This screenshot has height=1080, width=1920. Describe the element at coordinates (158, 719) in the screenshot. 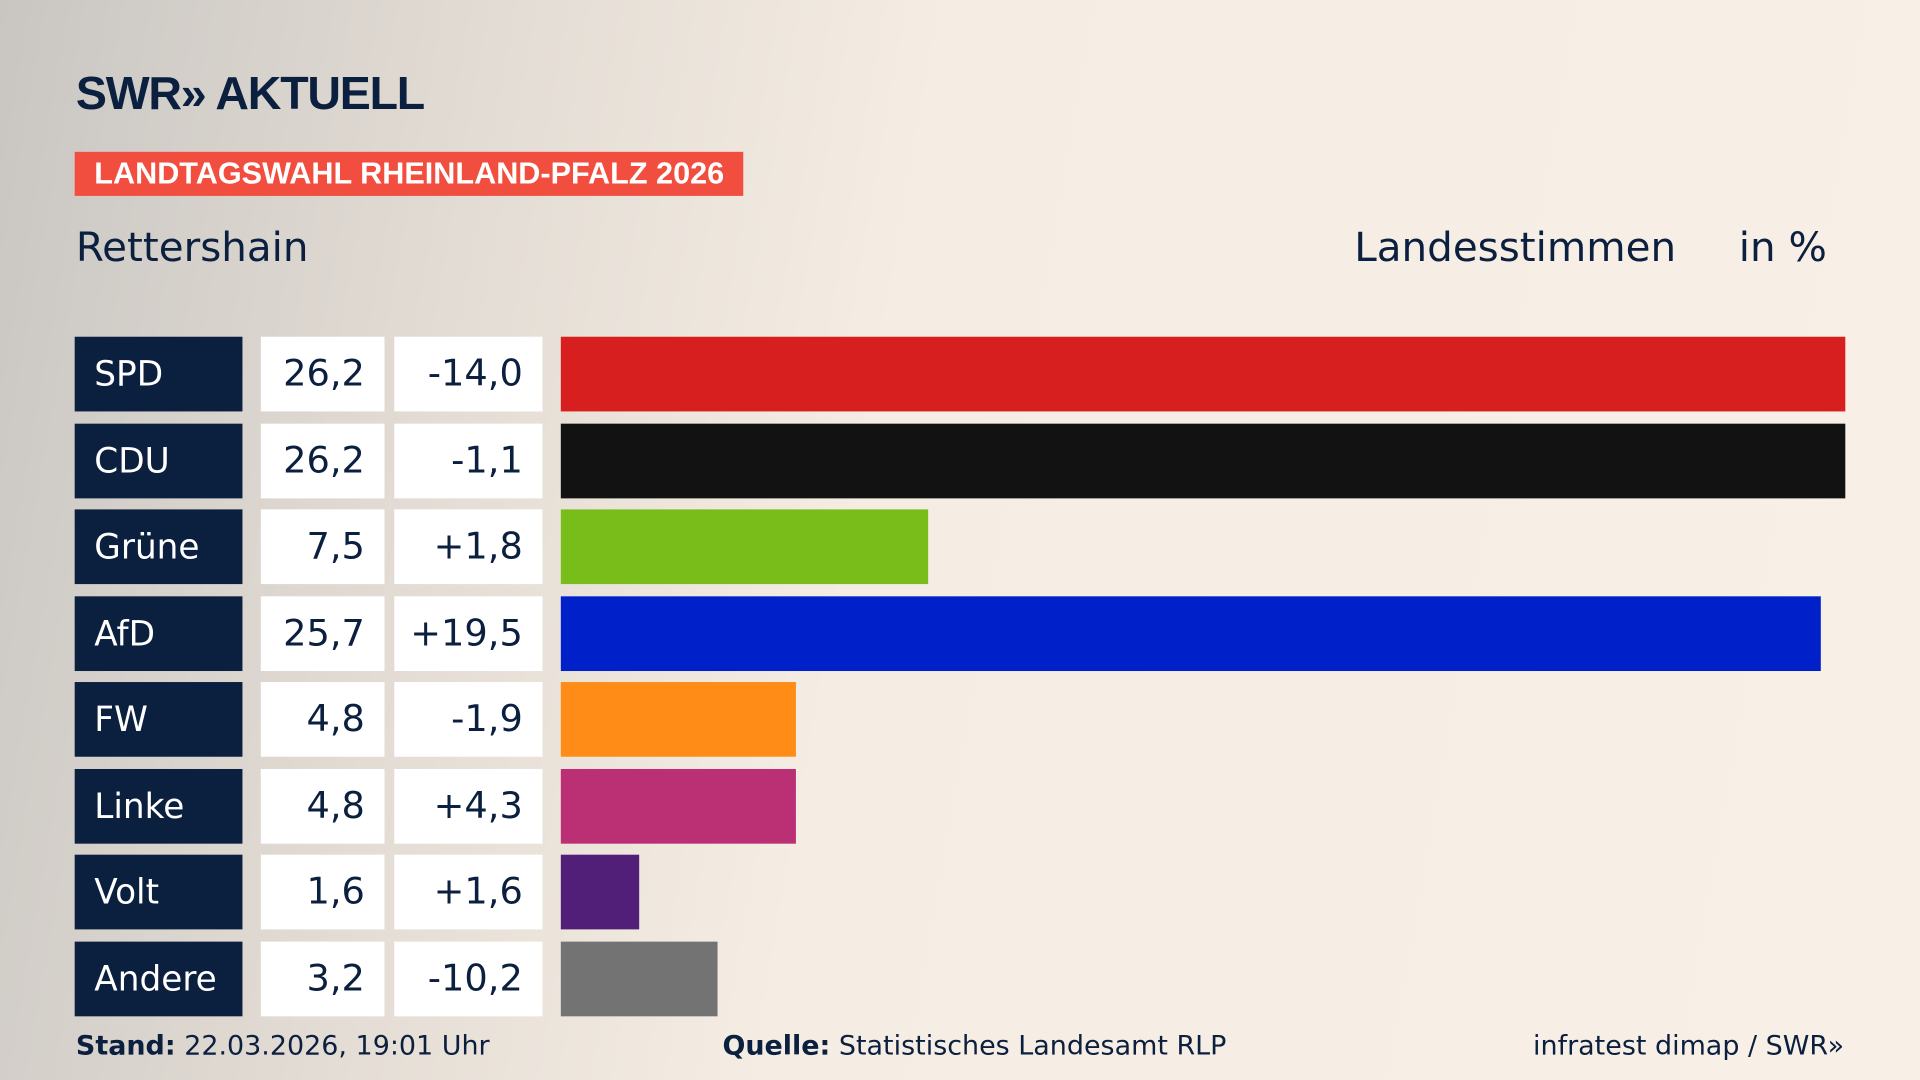

I see `party-label: FW` at that location.